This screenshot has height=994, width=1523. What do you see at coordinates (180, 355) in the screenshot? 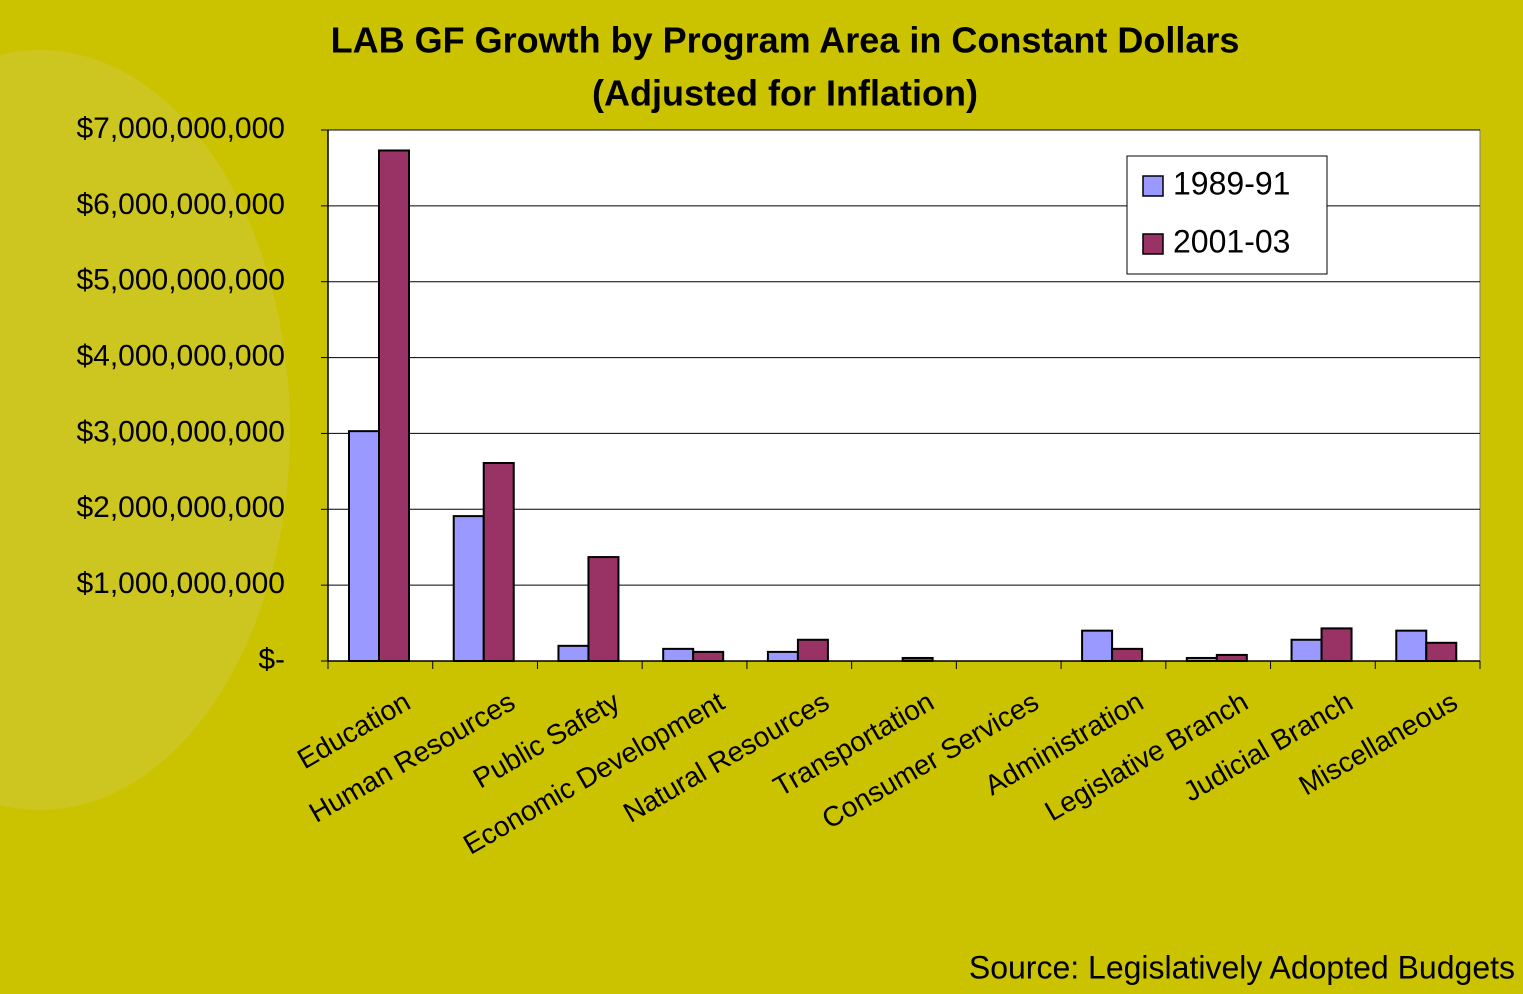
I see `y-tick-label: $4,000,000,000` at bounding box center [180, 355].